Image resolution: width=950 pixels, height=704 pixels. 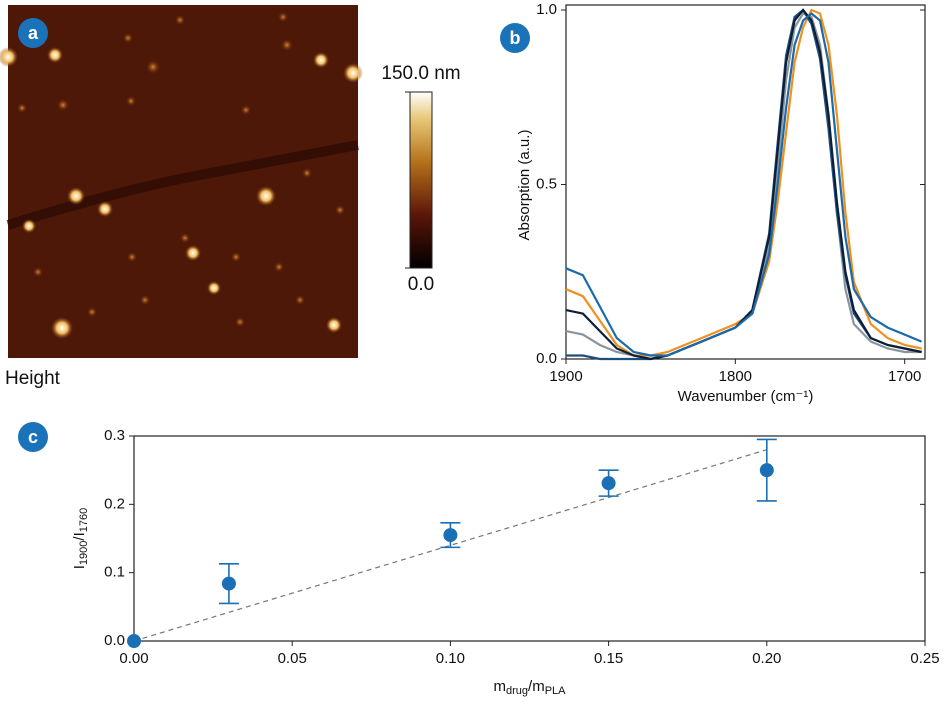 I want to click on y-axis-label: Absorption (a.u.), so click(x=524, y=185).